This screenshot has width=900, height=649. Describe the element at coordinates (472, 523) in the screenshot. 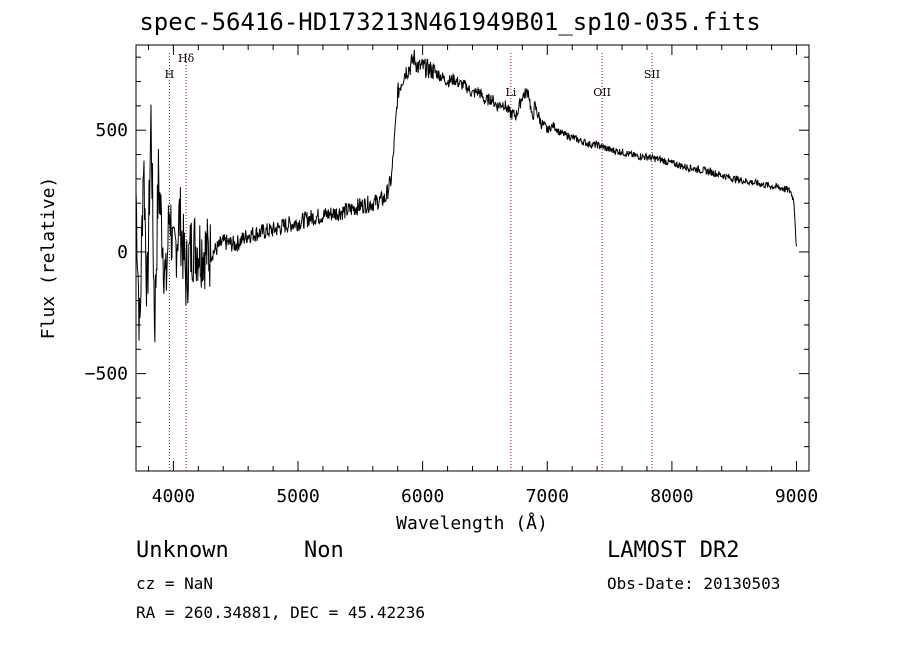

I see `x-axis-label: Wavelength (Å)` at that location.